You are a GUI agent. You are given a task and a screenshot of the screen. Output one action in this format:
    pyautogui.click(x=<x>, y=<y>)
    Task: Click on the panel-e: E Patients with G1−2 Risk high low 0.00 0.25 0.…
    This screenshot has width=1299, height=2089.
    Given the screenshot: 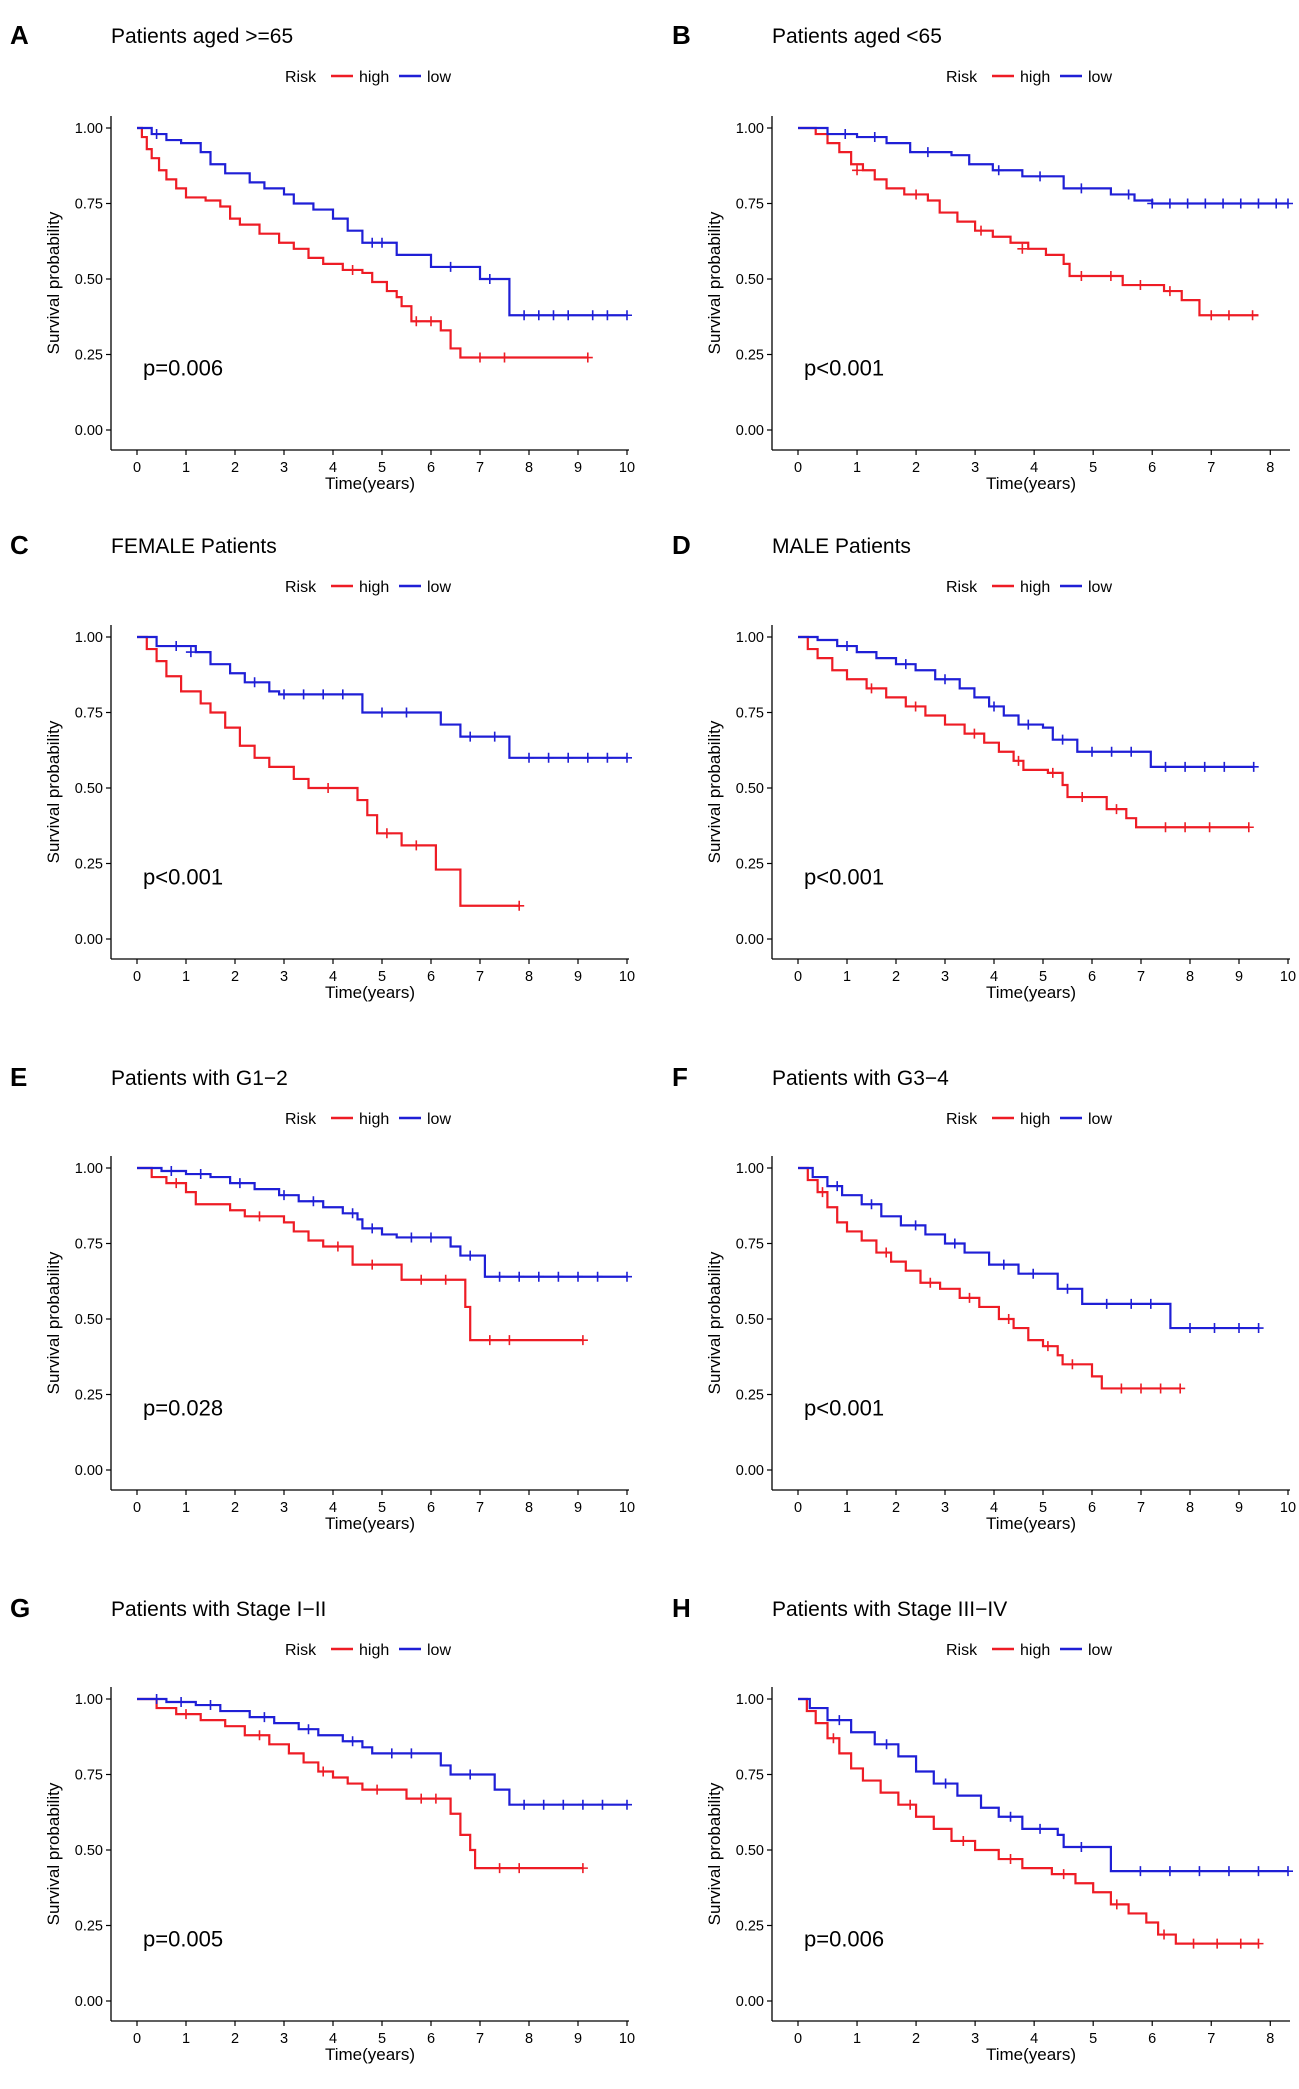 What is the action you would take?
    pyautogui.click(x=322, y=1297)
    